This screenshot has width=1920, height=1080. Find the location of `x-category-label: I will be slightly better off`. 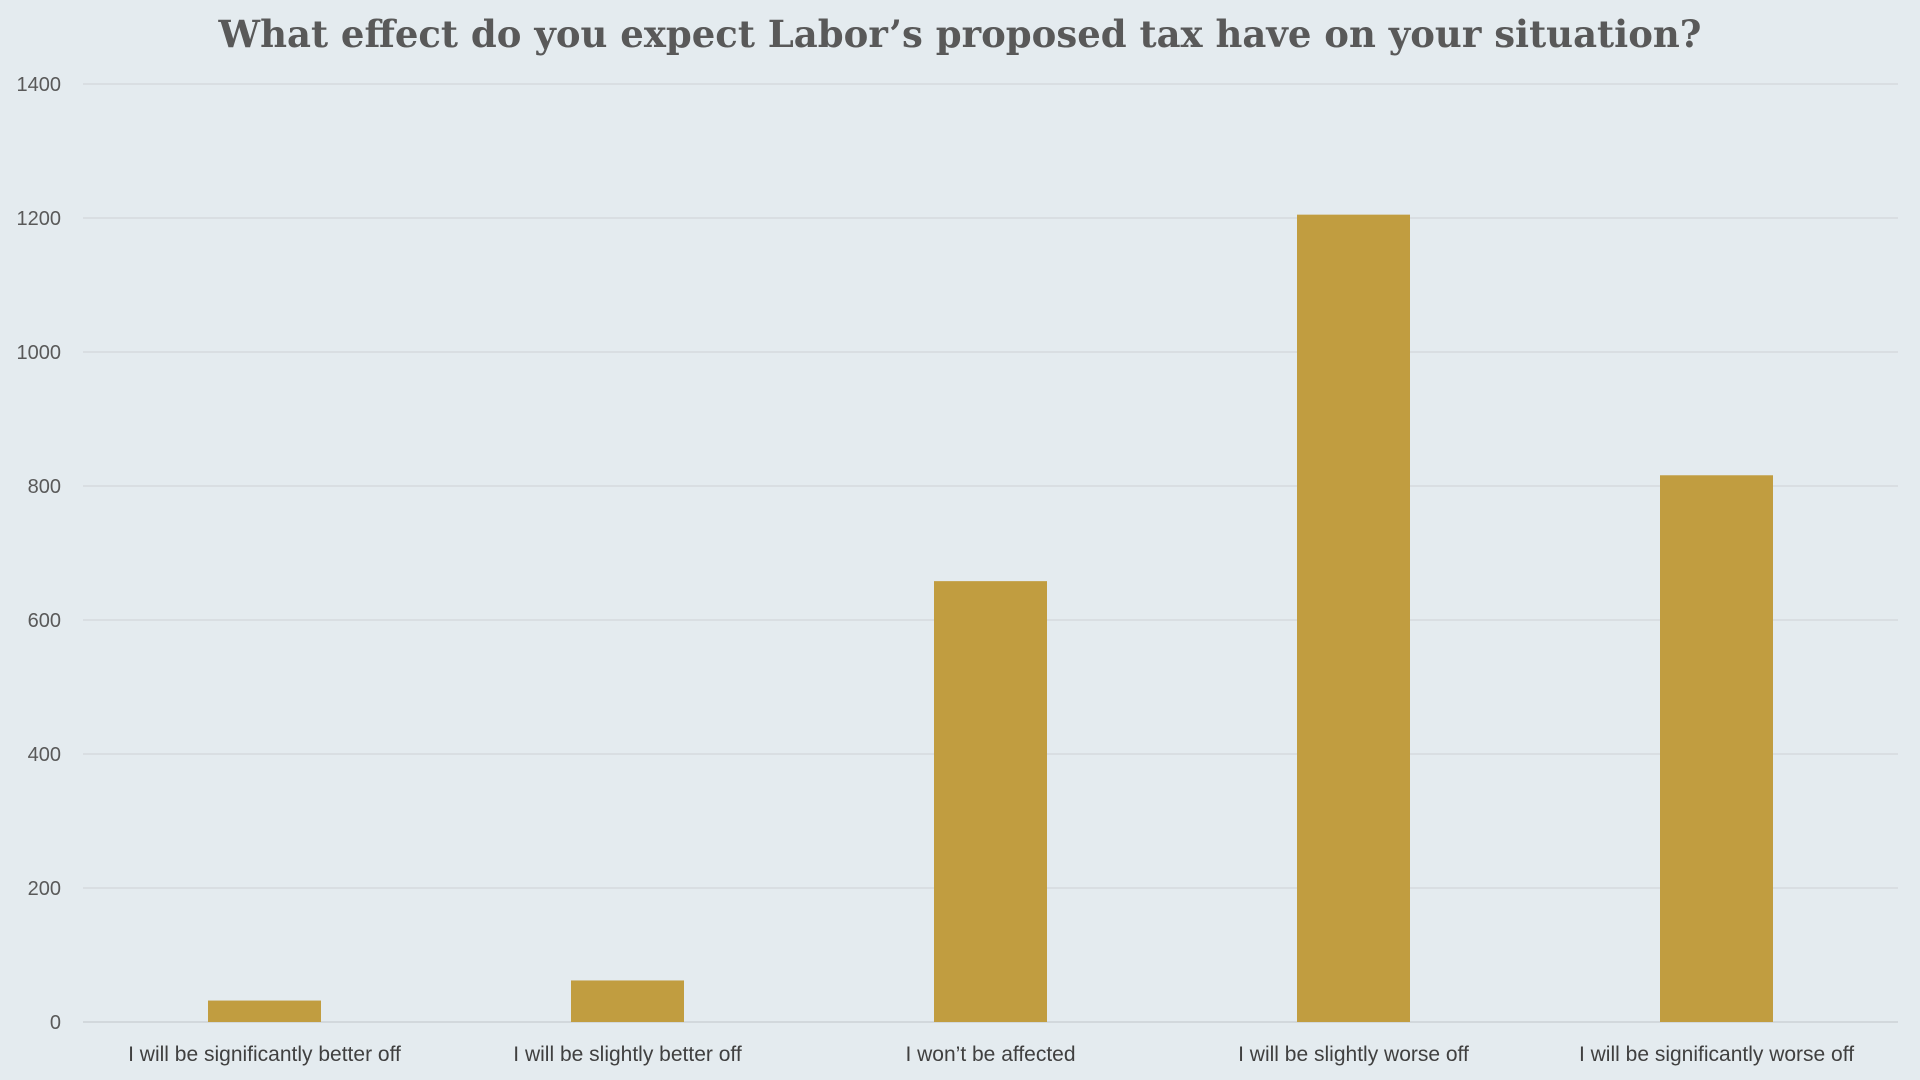

x-category-label: I will be slightly better off is located at coordinates (627, 1054).